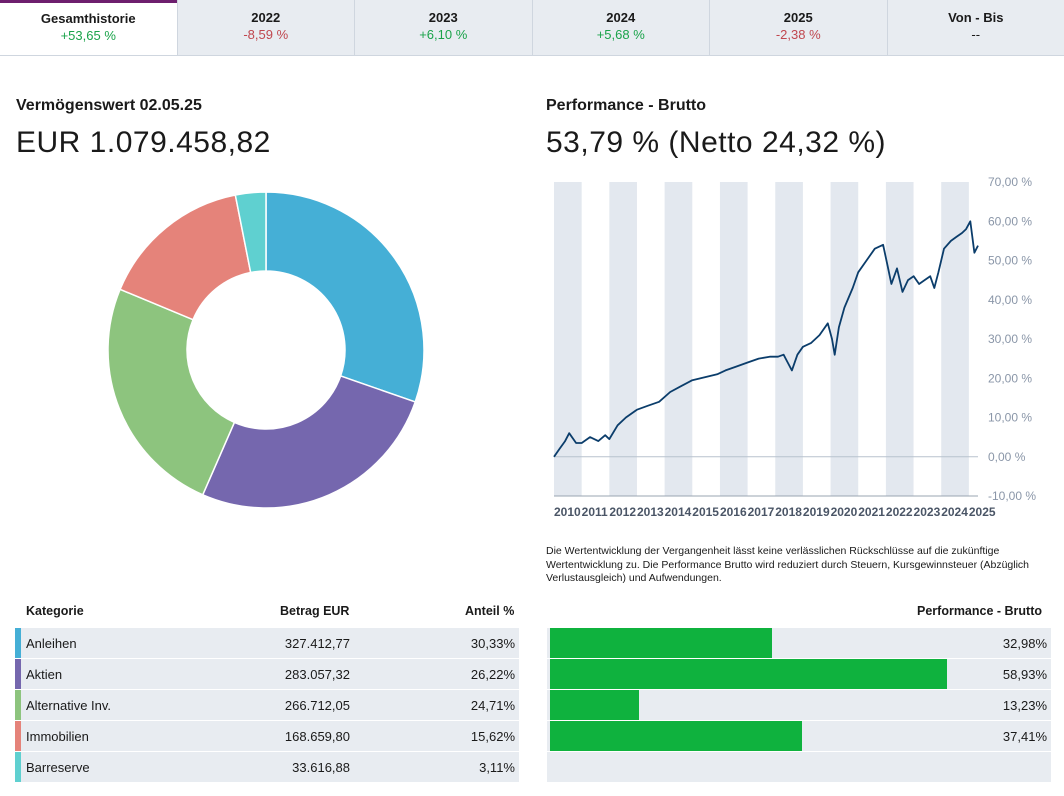  What do you see at coordinates (443, 34) in the screenshot?
I see `tab-performance-value: +6,10 %` at bounding box center [443, 34].